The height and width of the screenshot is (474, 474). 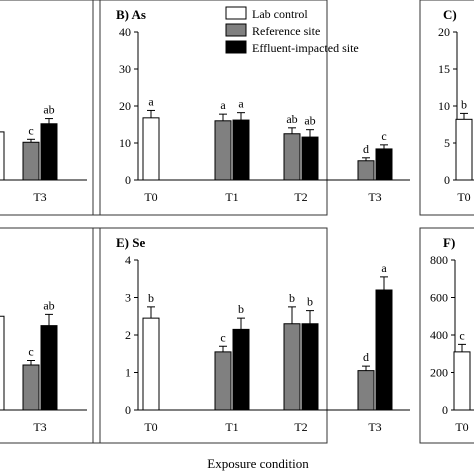 What do you see at coordinates (439, 298) in the screenshot?
I see `y-tick-label: 600` at bounding box center [439, 298].